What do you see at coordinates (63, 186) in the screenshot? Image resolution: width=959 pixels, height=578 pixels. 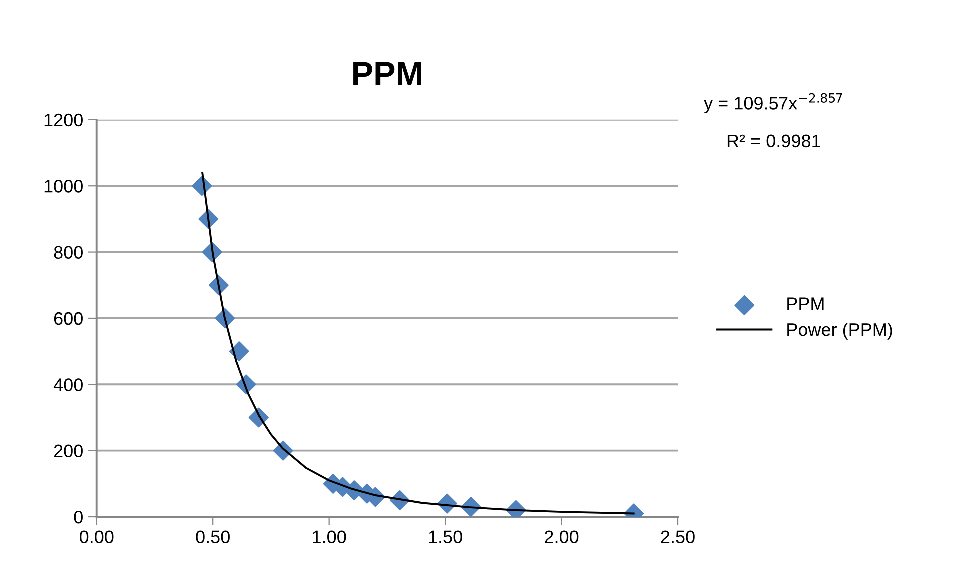 I see `y-tick-label: 1000` at bounding box center [63, 186].